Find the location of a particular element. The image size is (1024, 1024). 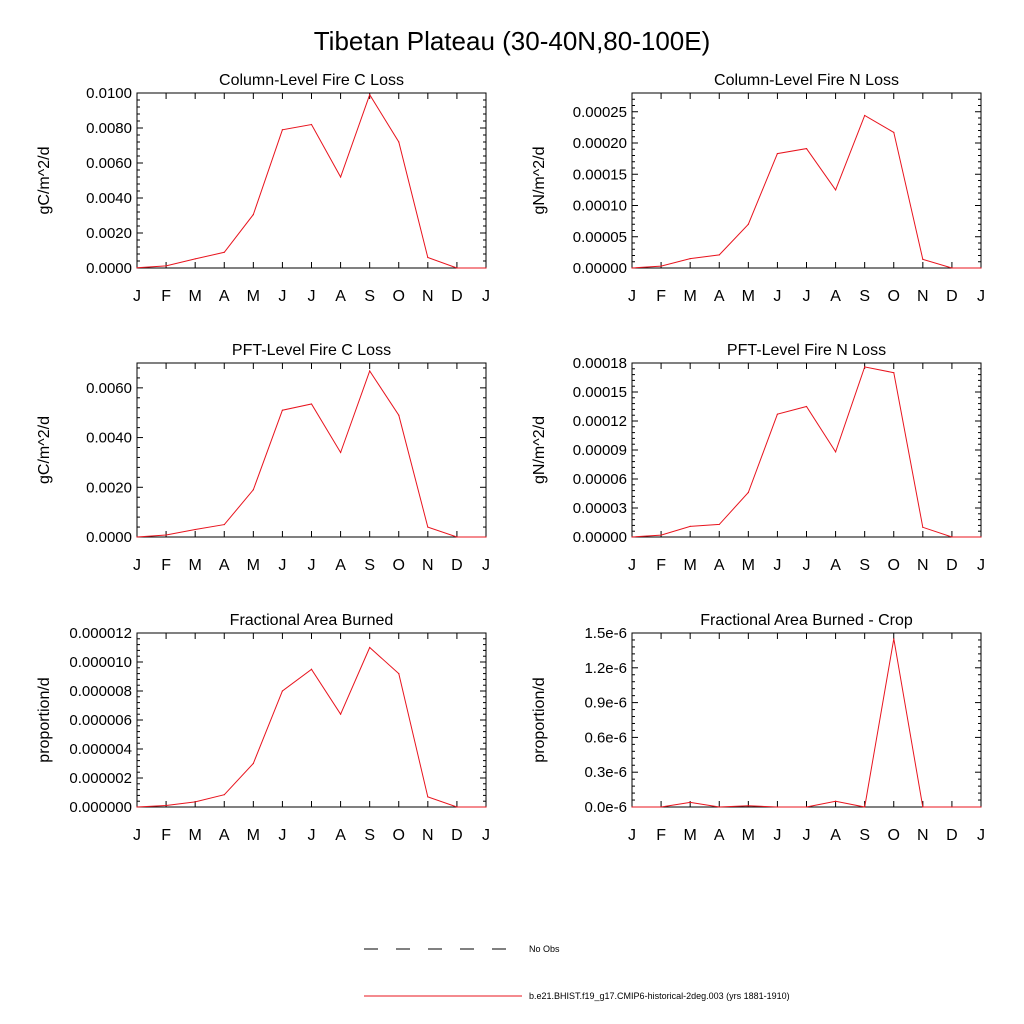

y-tick-label: 0.00015 is located at coordinates (600, 392).